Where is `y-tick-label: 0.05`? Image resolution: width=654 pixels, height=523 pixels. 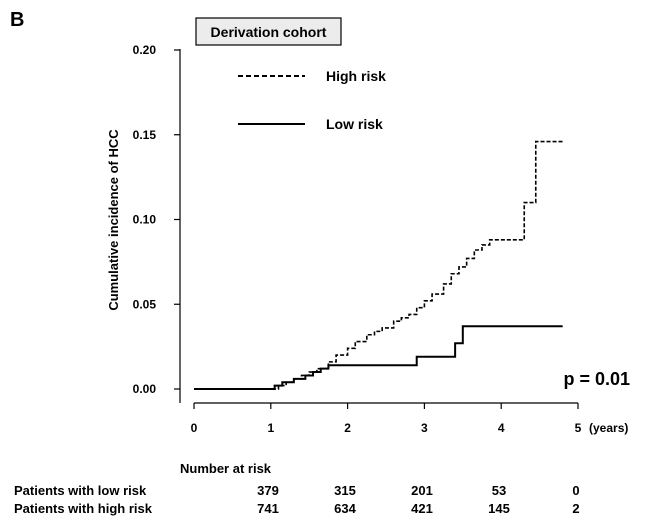 y-tick-label: 0.05 is located at coordinates (145, 304).